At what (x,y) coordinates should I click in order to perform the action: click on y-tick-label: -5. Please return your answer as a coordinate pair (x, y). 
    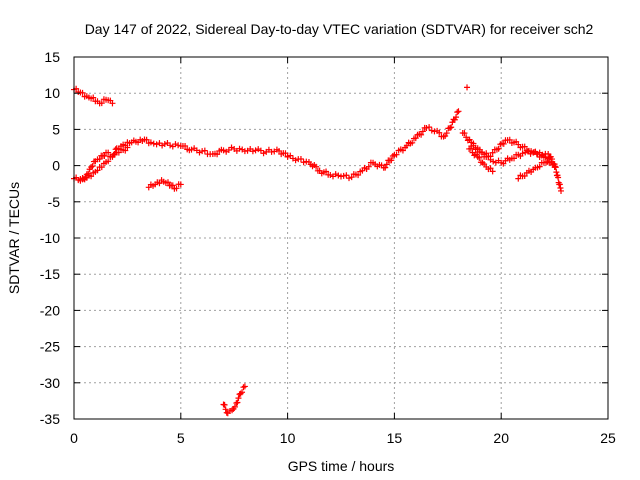
    Looking at the image, I should click on (54, 202).